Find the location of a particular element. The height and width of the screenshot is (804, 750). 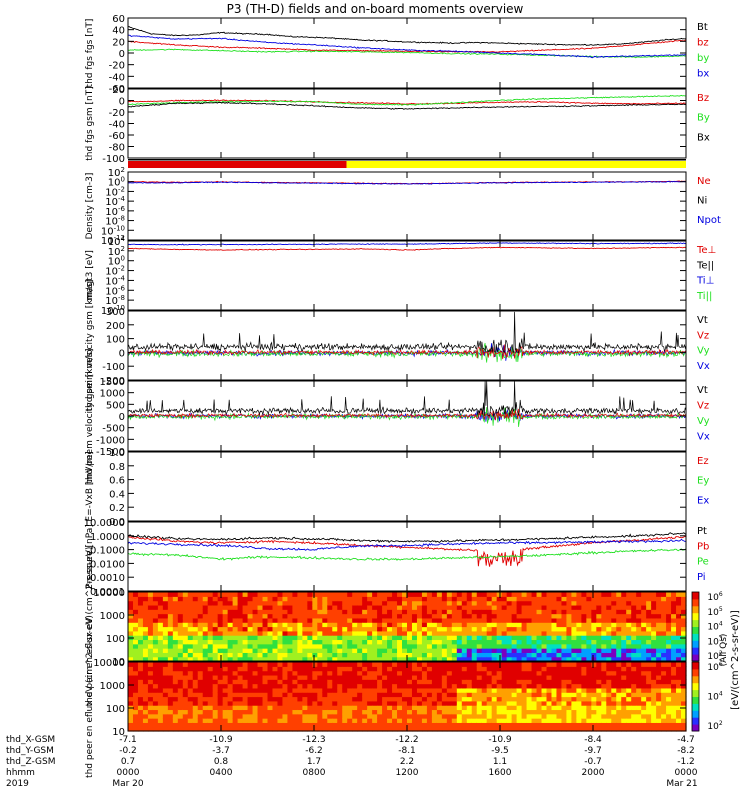

ephem-z-5: -0.7 is located at coordinates (593, 762).